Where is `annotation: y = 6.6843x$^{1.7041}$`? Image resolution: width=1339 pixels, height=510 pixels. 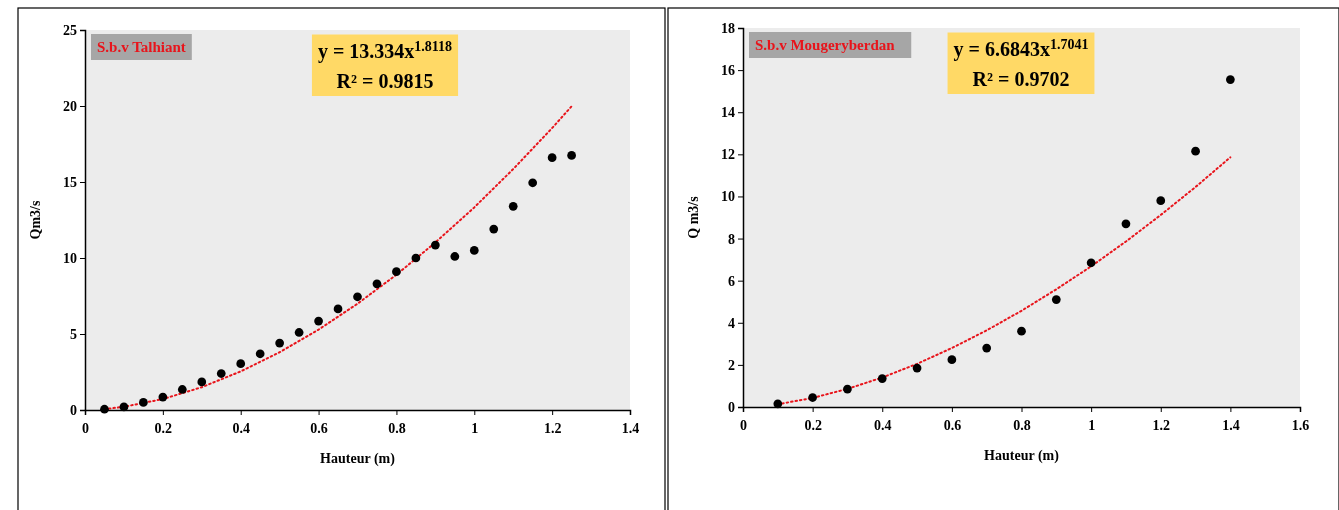 annotation: y = 6.6843x$^{1.7041}$ is located at coordinates (1021, 48).